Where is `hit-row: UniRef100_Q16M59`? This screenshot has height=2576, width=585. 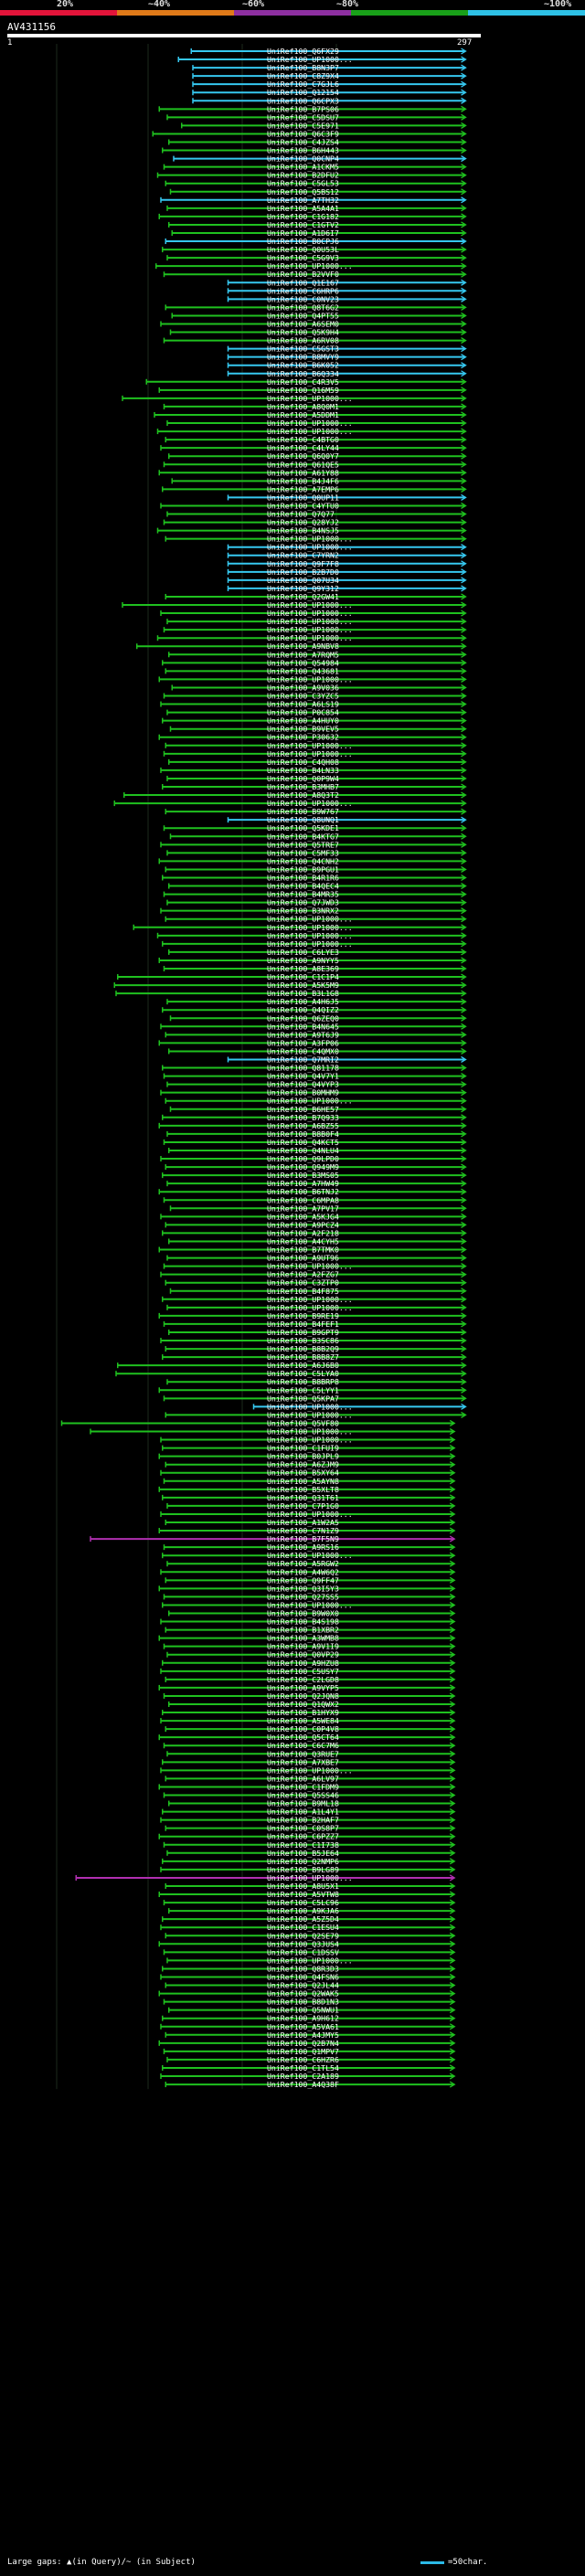 hit-row: UniRef100_Q16M59 is located at coordinates (313, 390).